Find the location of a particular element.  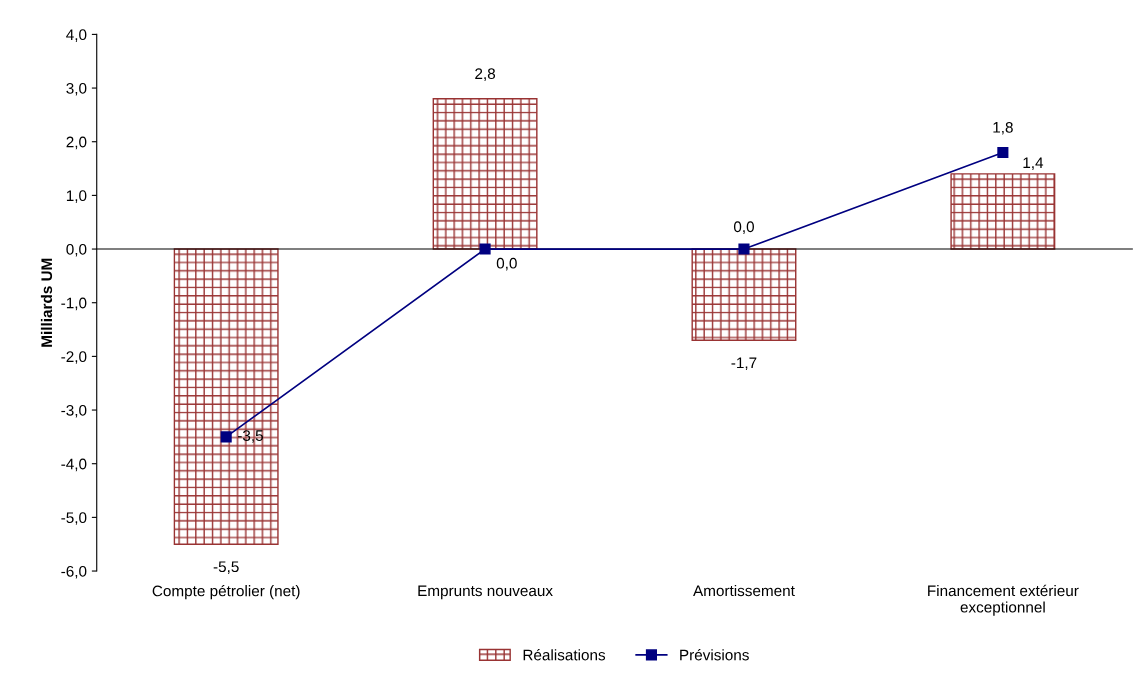

y-tick-label: 0,0 is located at coordinates (76, 250).